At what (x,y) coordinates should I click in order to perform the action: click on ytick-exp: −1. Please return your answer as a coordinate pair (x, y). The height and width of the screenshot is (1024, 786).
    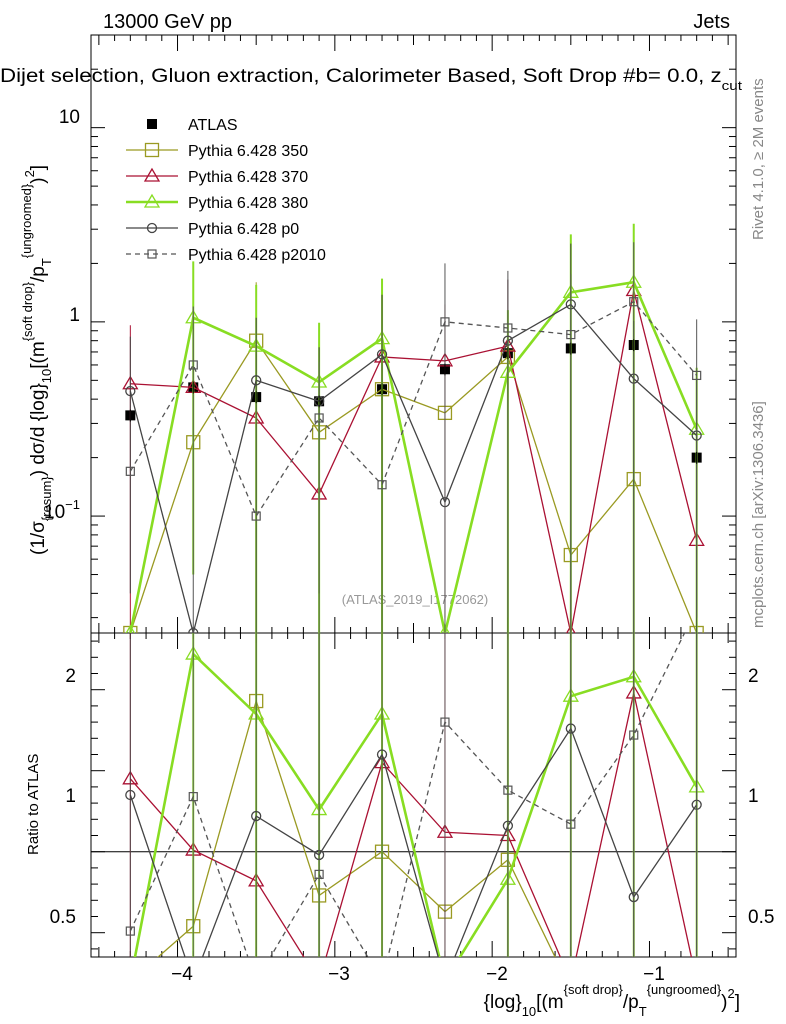
    Looking at the image, I should click on (72, 504).